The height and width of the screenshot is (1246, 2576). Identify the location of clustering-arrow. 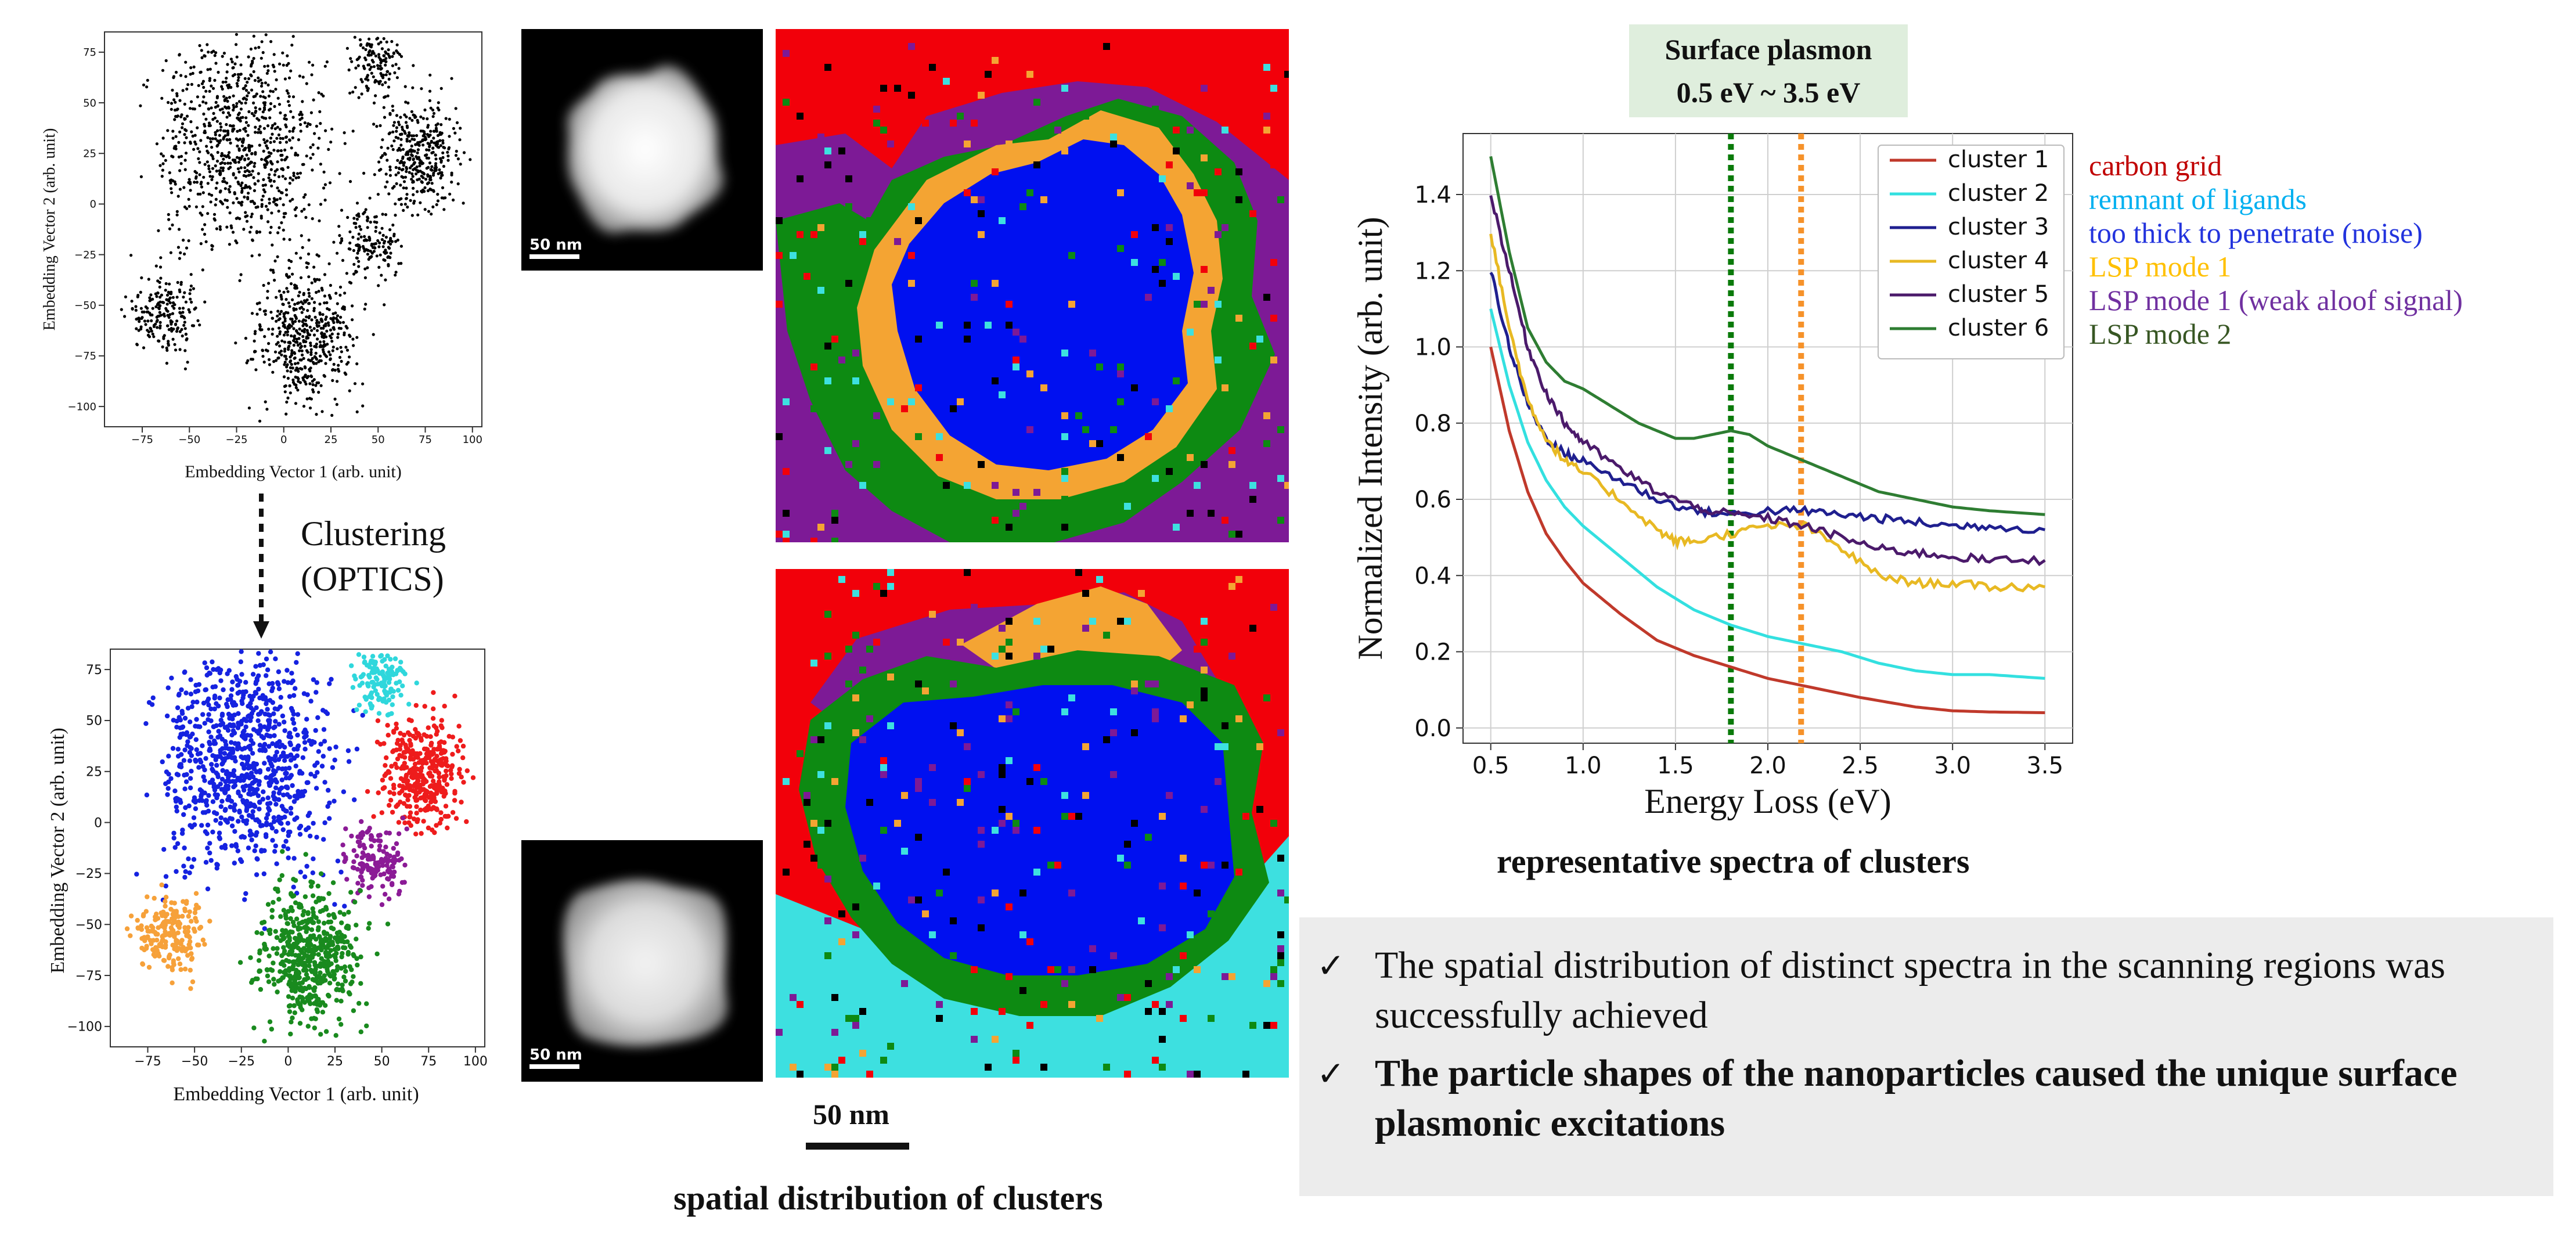
(261, 566).